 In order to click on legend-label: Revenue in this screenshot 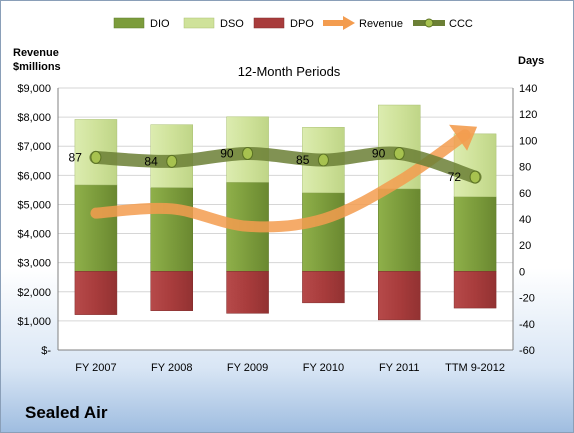, I will do `click(381, 24)`.